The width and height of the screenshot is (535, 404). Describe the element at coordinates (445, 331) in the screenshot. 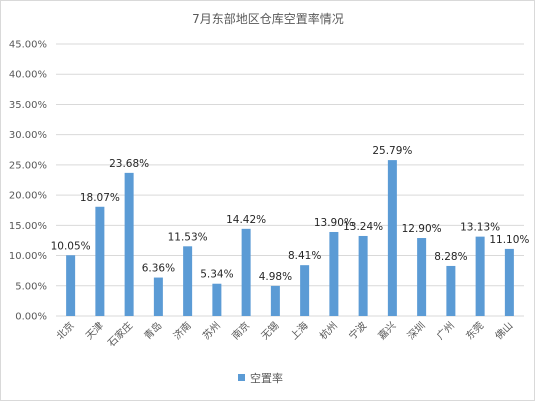

I see `x-tick-label: 广州` at that location.